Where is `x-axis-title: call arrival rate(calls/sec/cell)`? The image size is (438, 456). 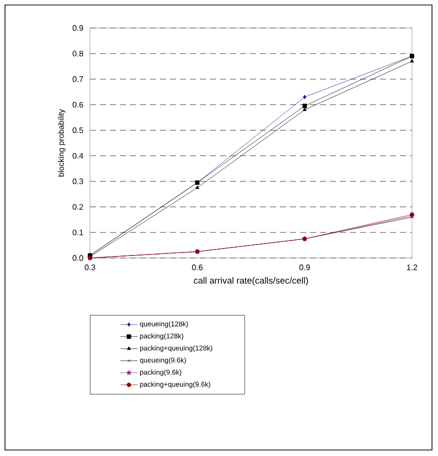
x-axis-title: call arrival rate(calls/sec/cell) is located at coordinates (251, 281).